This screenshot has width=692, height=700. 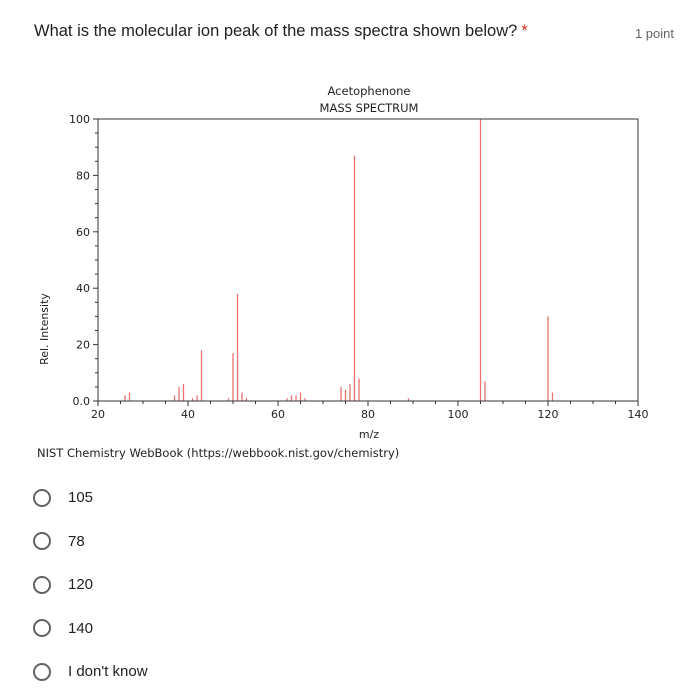 I want to click on y-tick-label: 40, so click(x=83, y=288).